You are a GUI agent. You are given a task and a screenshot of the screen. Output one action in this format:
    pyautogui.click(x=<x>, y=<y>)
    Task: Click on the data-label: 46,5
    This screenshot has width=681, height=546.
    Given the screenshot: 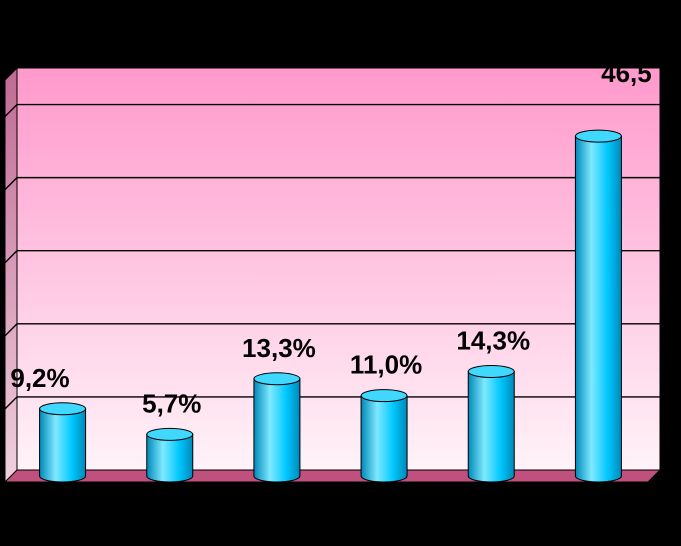 What is the action you would take?
    pyautogui.click(x=626, y=73)
    